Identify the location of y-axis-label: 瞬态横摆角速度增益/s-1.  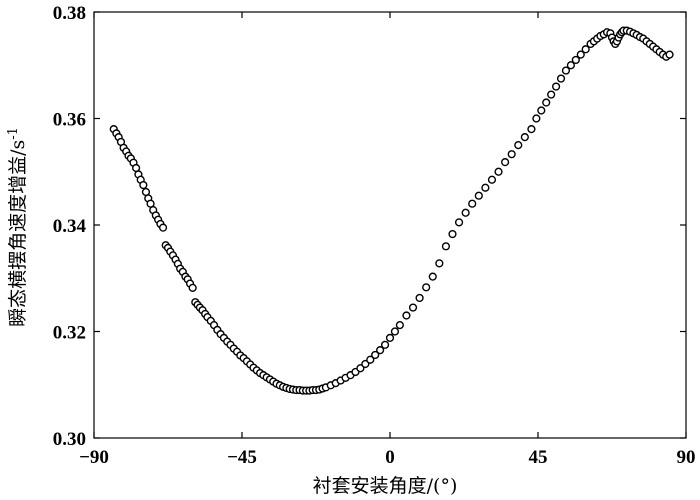
(17, 227).